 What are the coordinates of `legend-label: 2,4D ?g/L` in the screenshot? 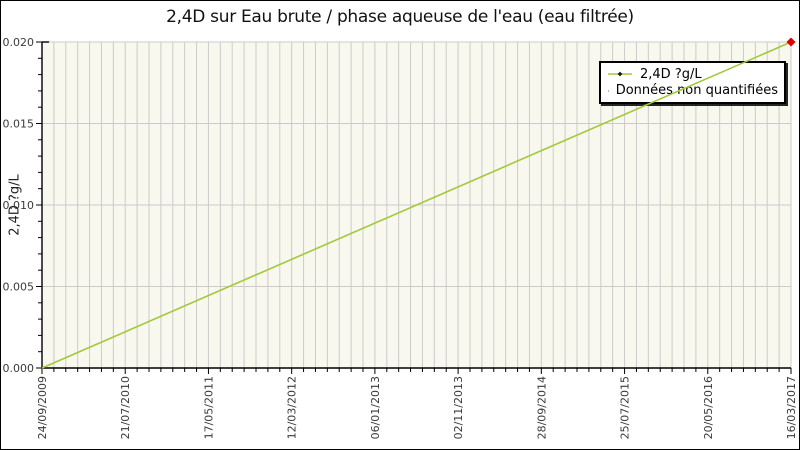 It's located at (671, 74).